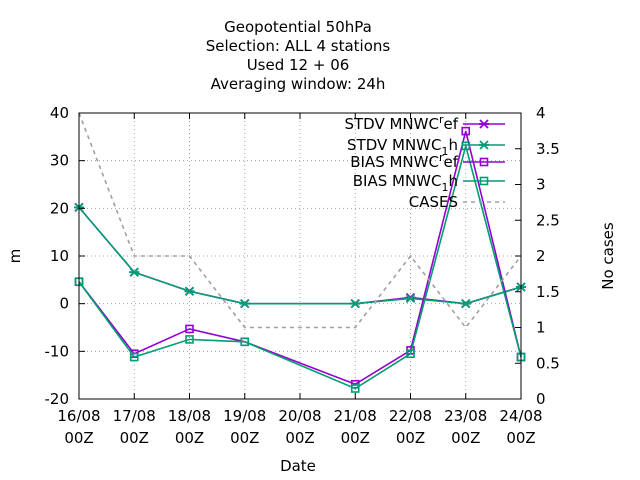  Describe the element at coordinates (59, 113) in the screenshot. I see `y-tick-label: 40` at that location.